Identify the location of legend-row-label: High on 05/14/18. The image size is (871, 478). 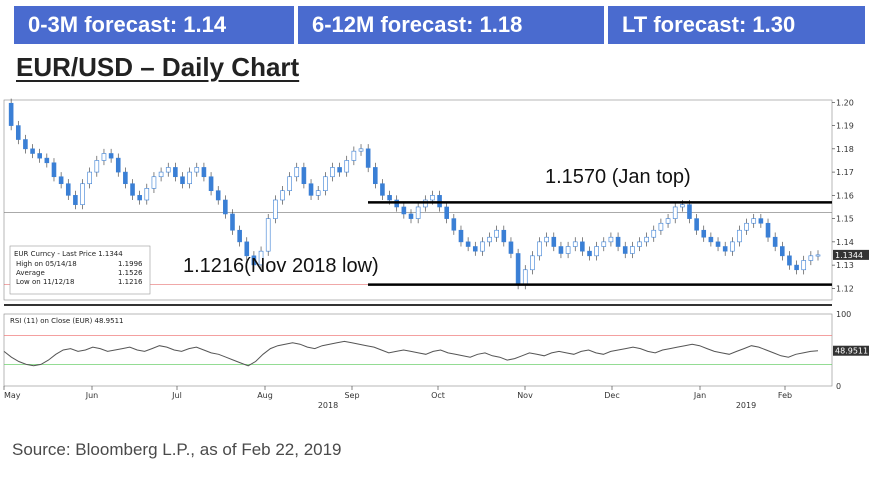
(46, 264).